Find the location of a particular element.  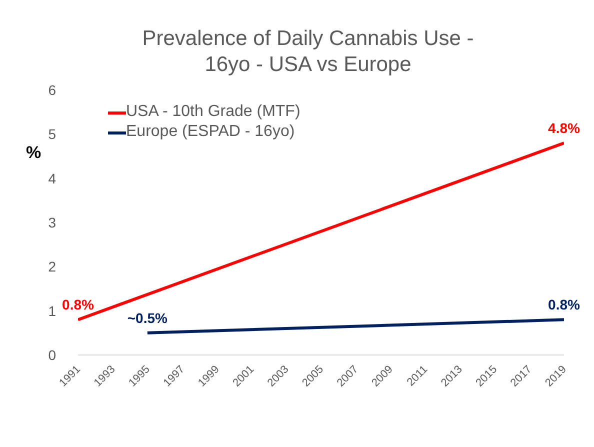

y-tick-label: 3 is located at coordinates (52, 222).